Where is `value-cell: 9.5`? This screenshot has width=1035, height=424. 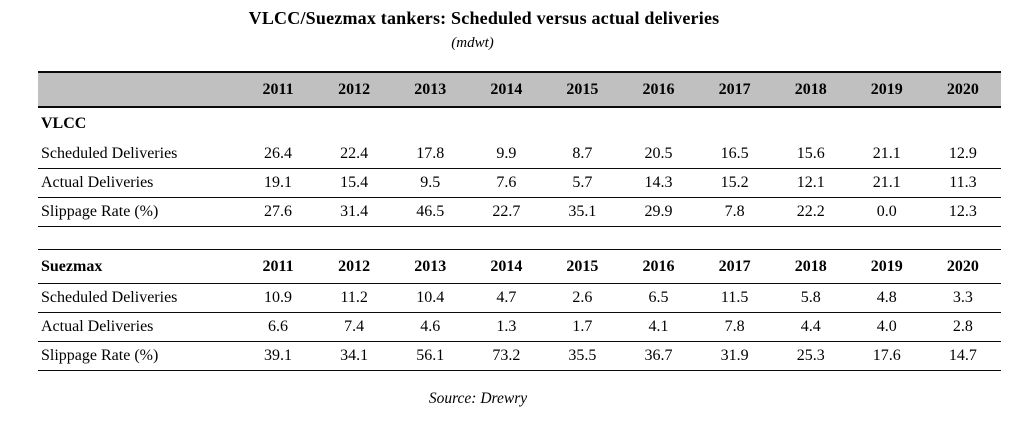
value-cell: 9.5 is located at coordinates (430, 182).